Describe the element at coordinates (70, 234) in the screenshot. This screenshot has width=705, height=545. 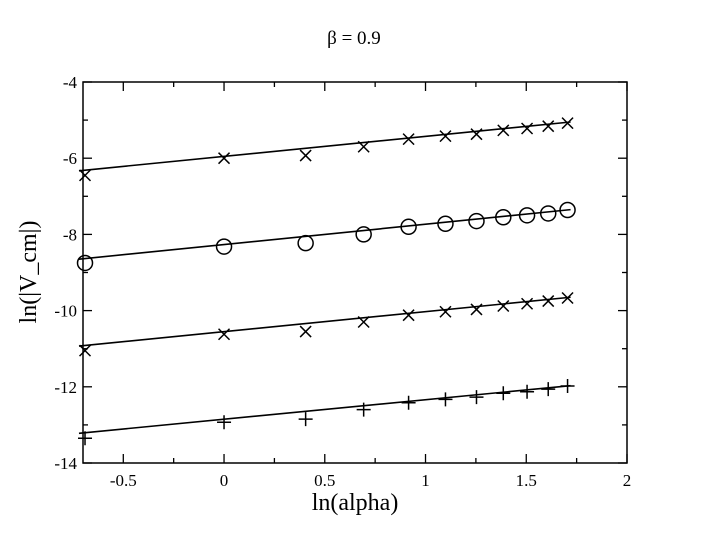
I see `y-tick-label: -8` at that location.